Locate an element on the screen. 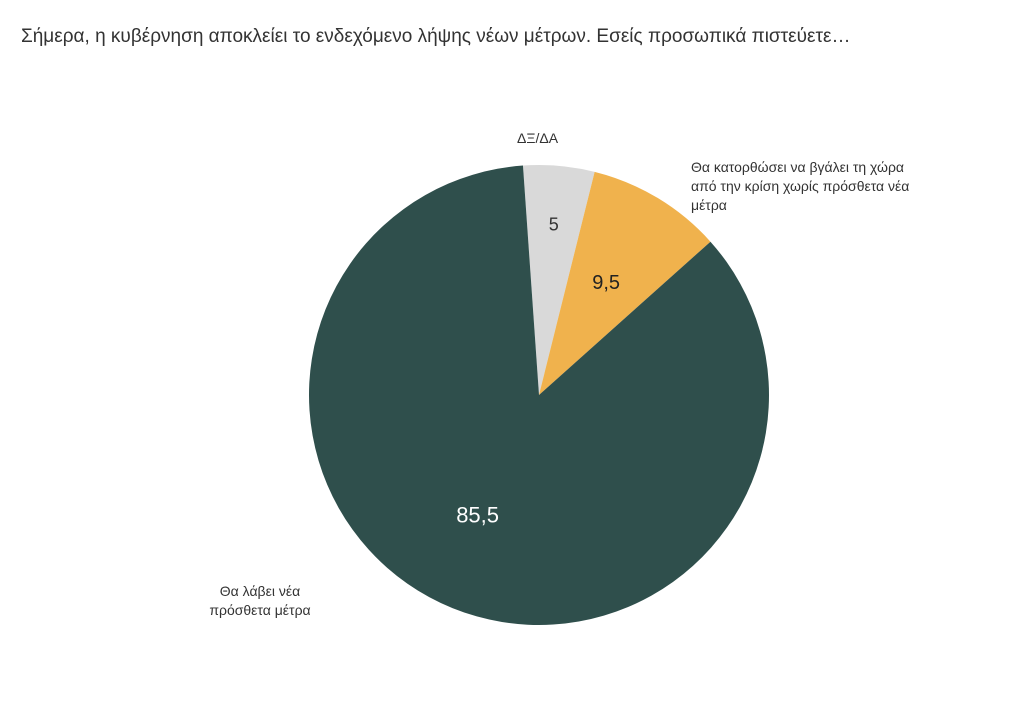 Image resolution: width=1024 pixels, height=713 pixels. slice-label-dk-na: ΔΞ/ΔΑ is located at coordinates (538, 138).